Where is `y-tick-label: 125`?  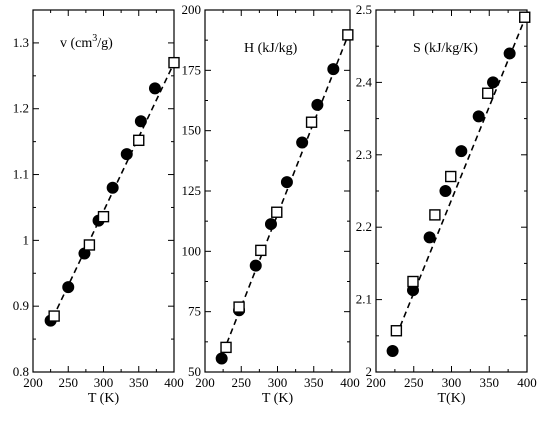 y-tick-label: 125 is located at coordinates (192, 190).